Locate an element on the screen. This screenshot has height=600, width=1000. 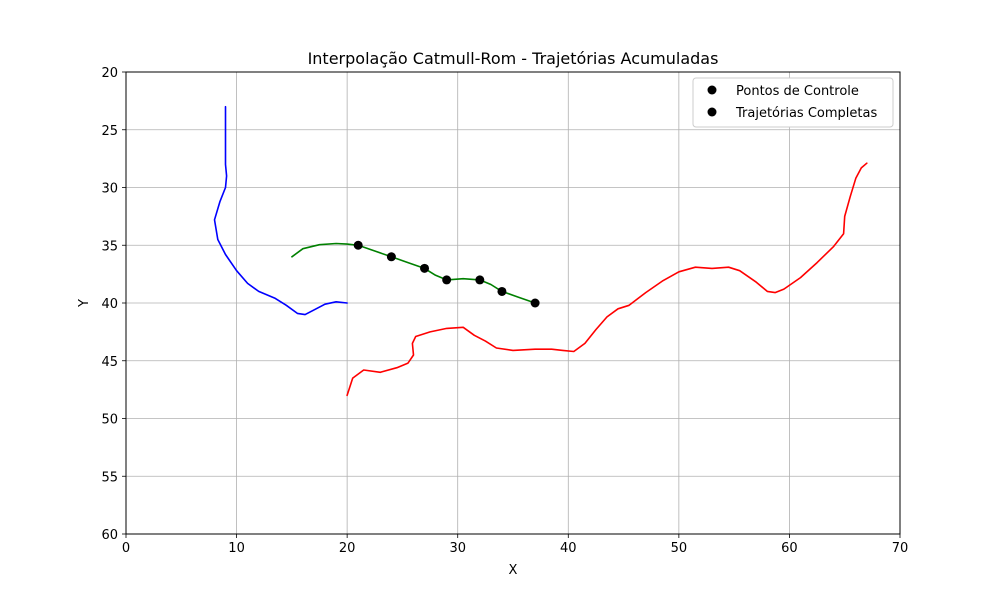
legend-marker-control-points is located at coordinates (712, 90).